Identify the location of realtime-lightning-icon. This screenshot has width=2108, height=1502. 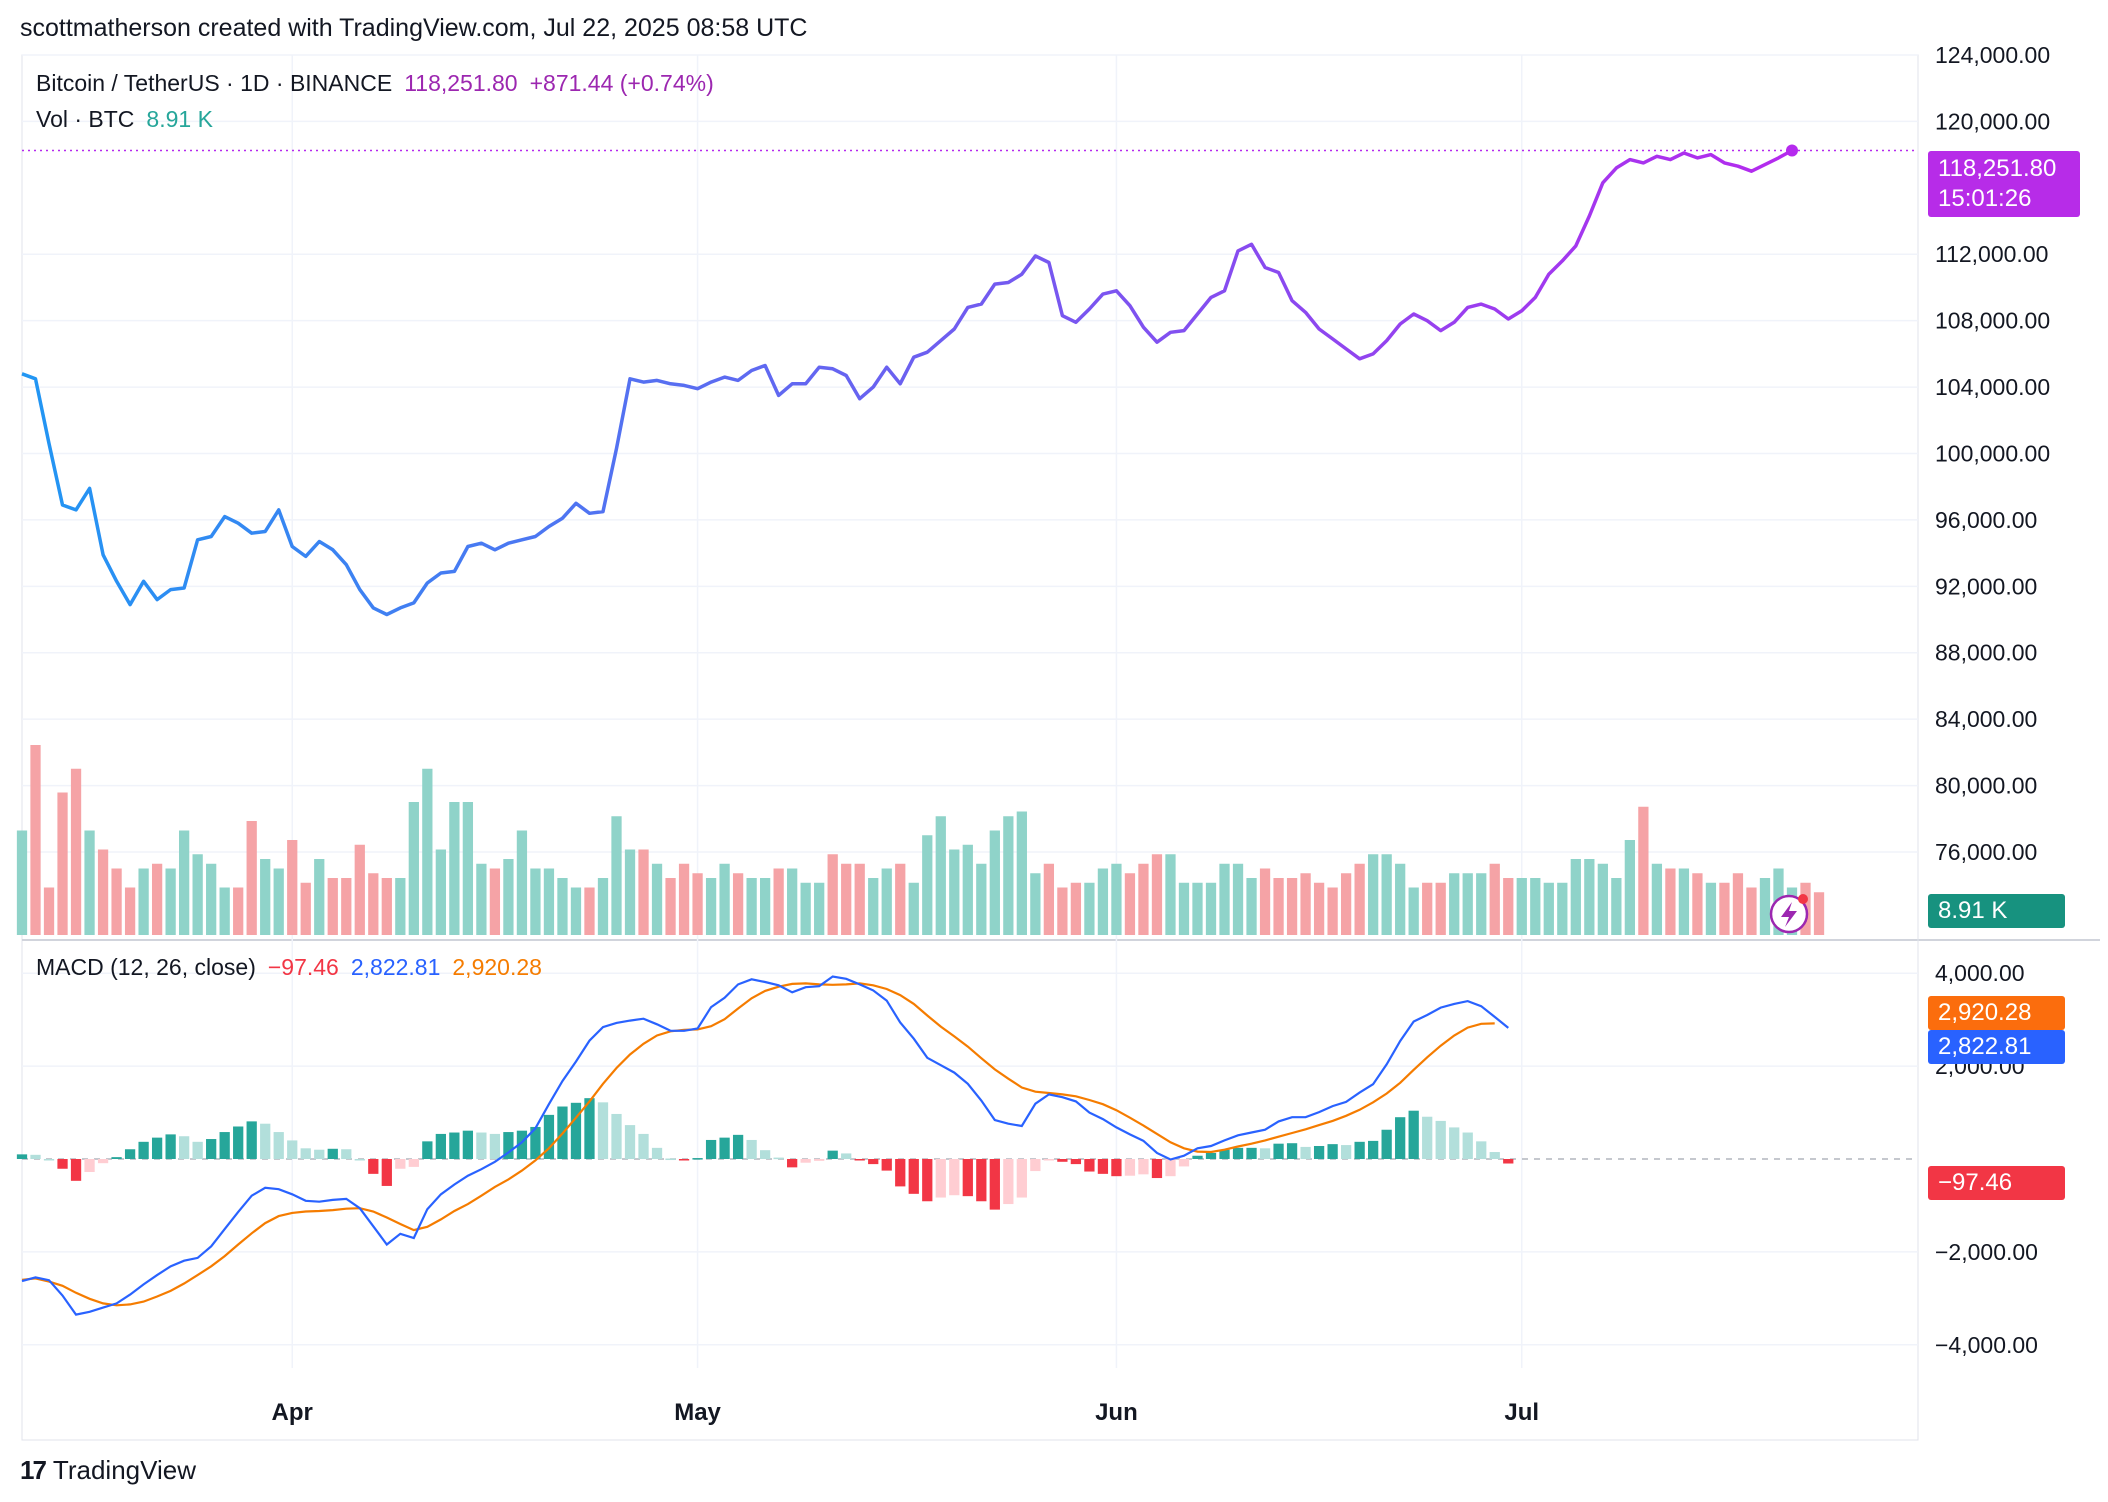
(1789, 914).